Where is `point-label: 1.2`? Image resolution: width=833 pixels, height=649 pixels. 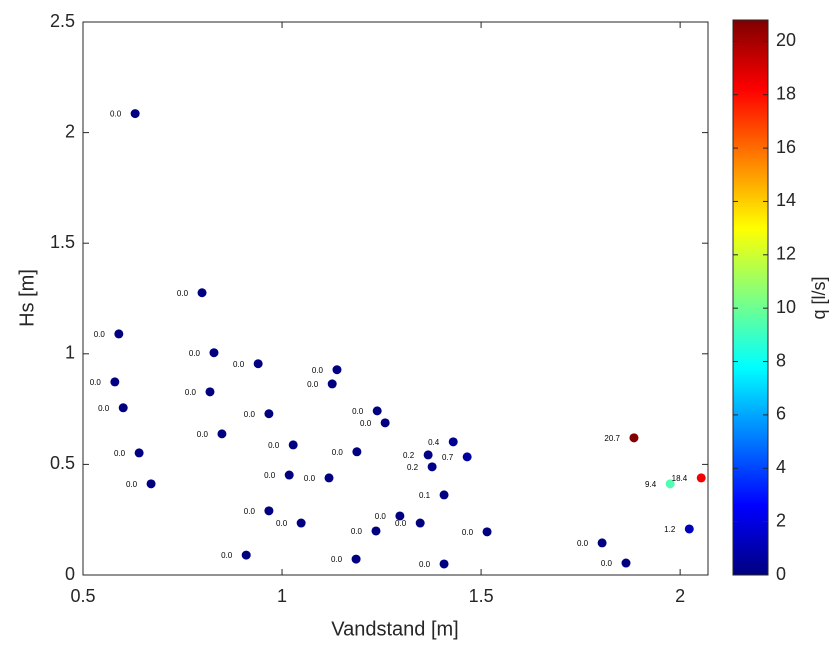
point-label: 1.2 is located at coordinates (670, 529).